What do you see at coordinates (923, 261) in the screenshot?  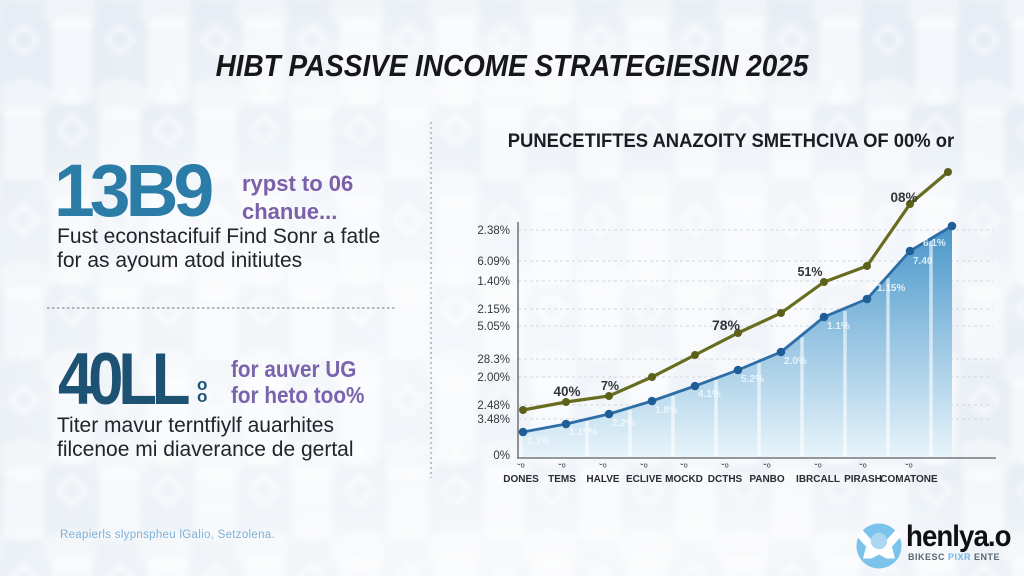 I see `svg-text: 7.40` at bounding box center [923, 261].